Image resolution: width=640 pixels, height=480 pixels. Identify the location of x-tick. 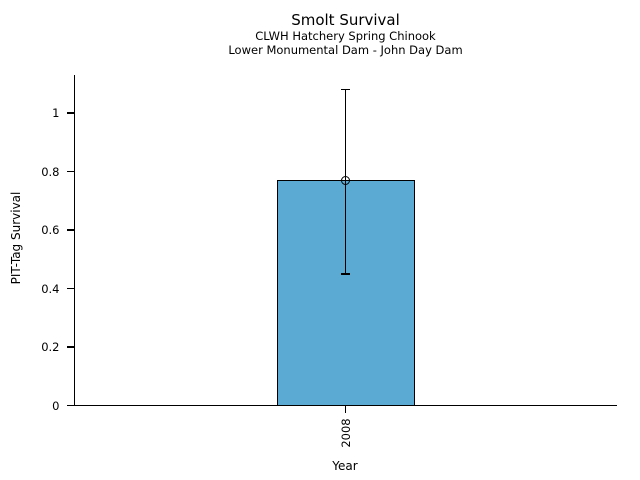
(345, 410).